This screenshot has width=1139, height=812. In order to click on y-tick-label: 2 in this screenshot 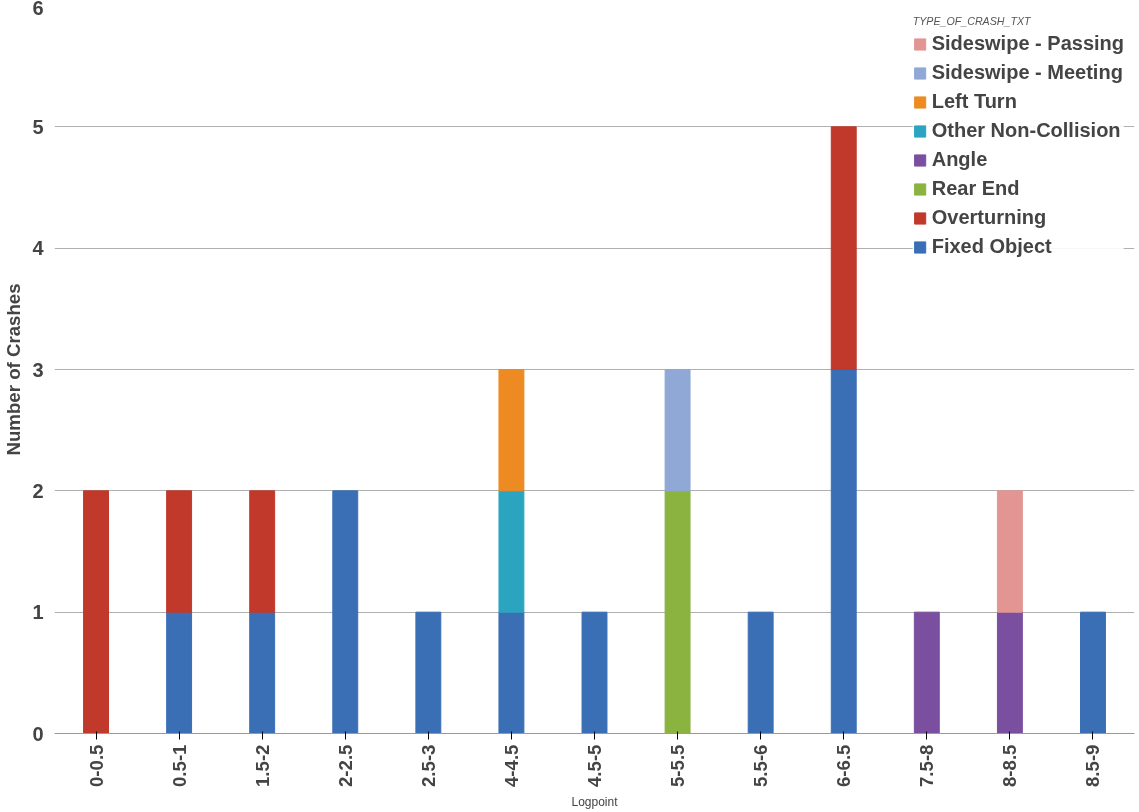, I will do `click(38, 490)`.